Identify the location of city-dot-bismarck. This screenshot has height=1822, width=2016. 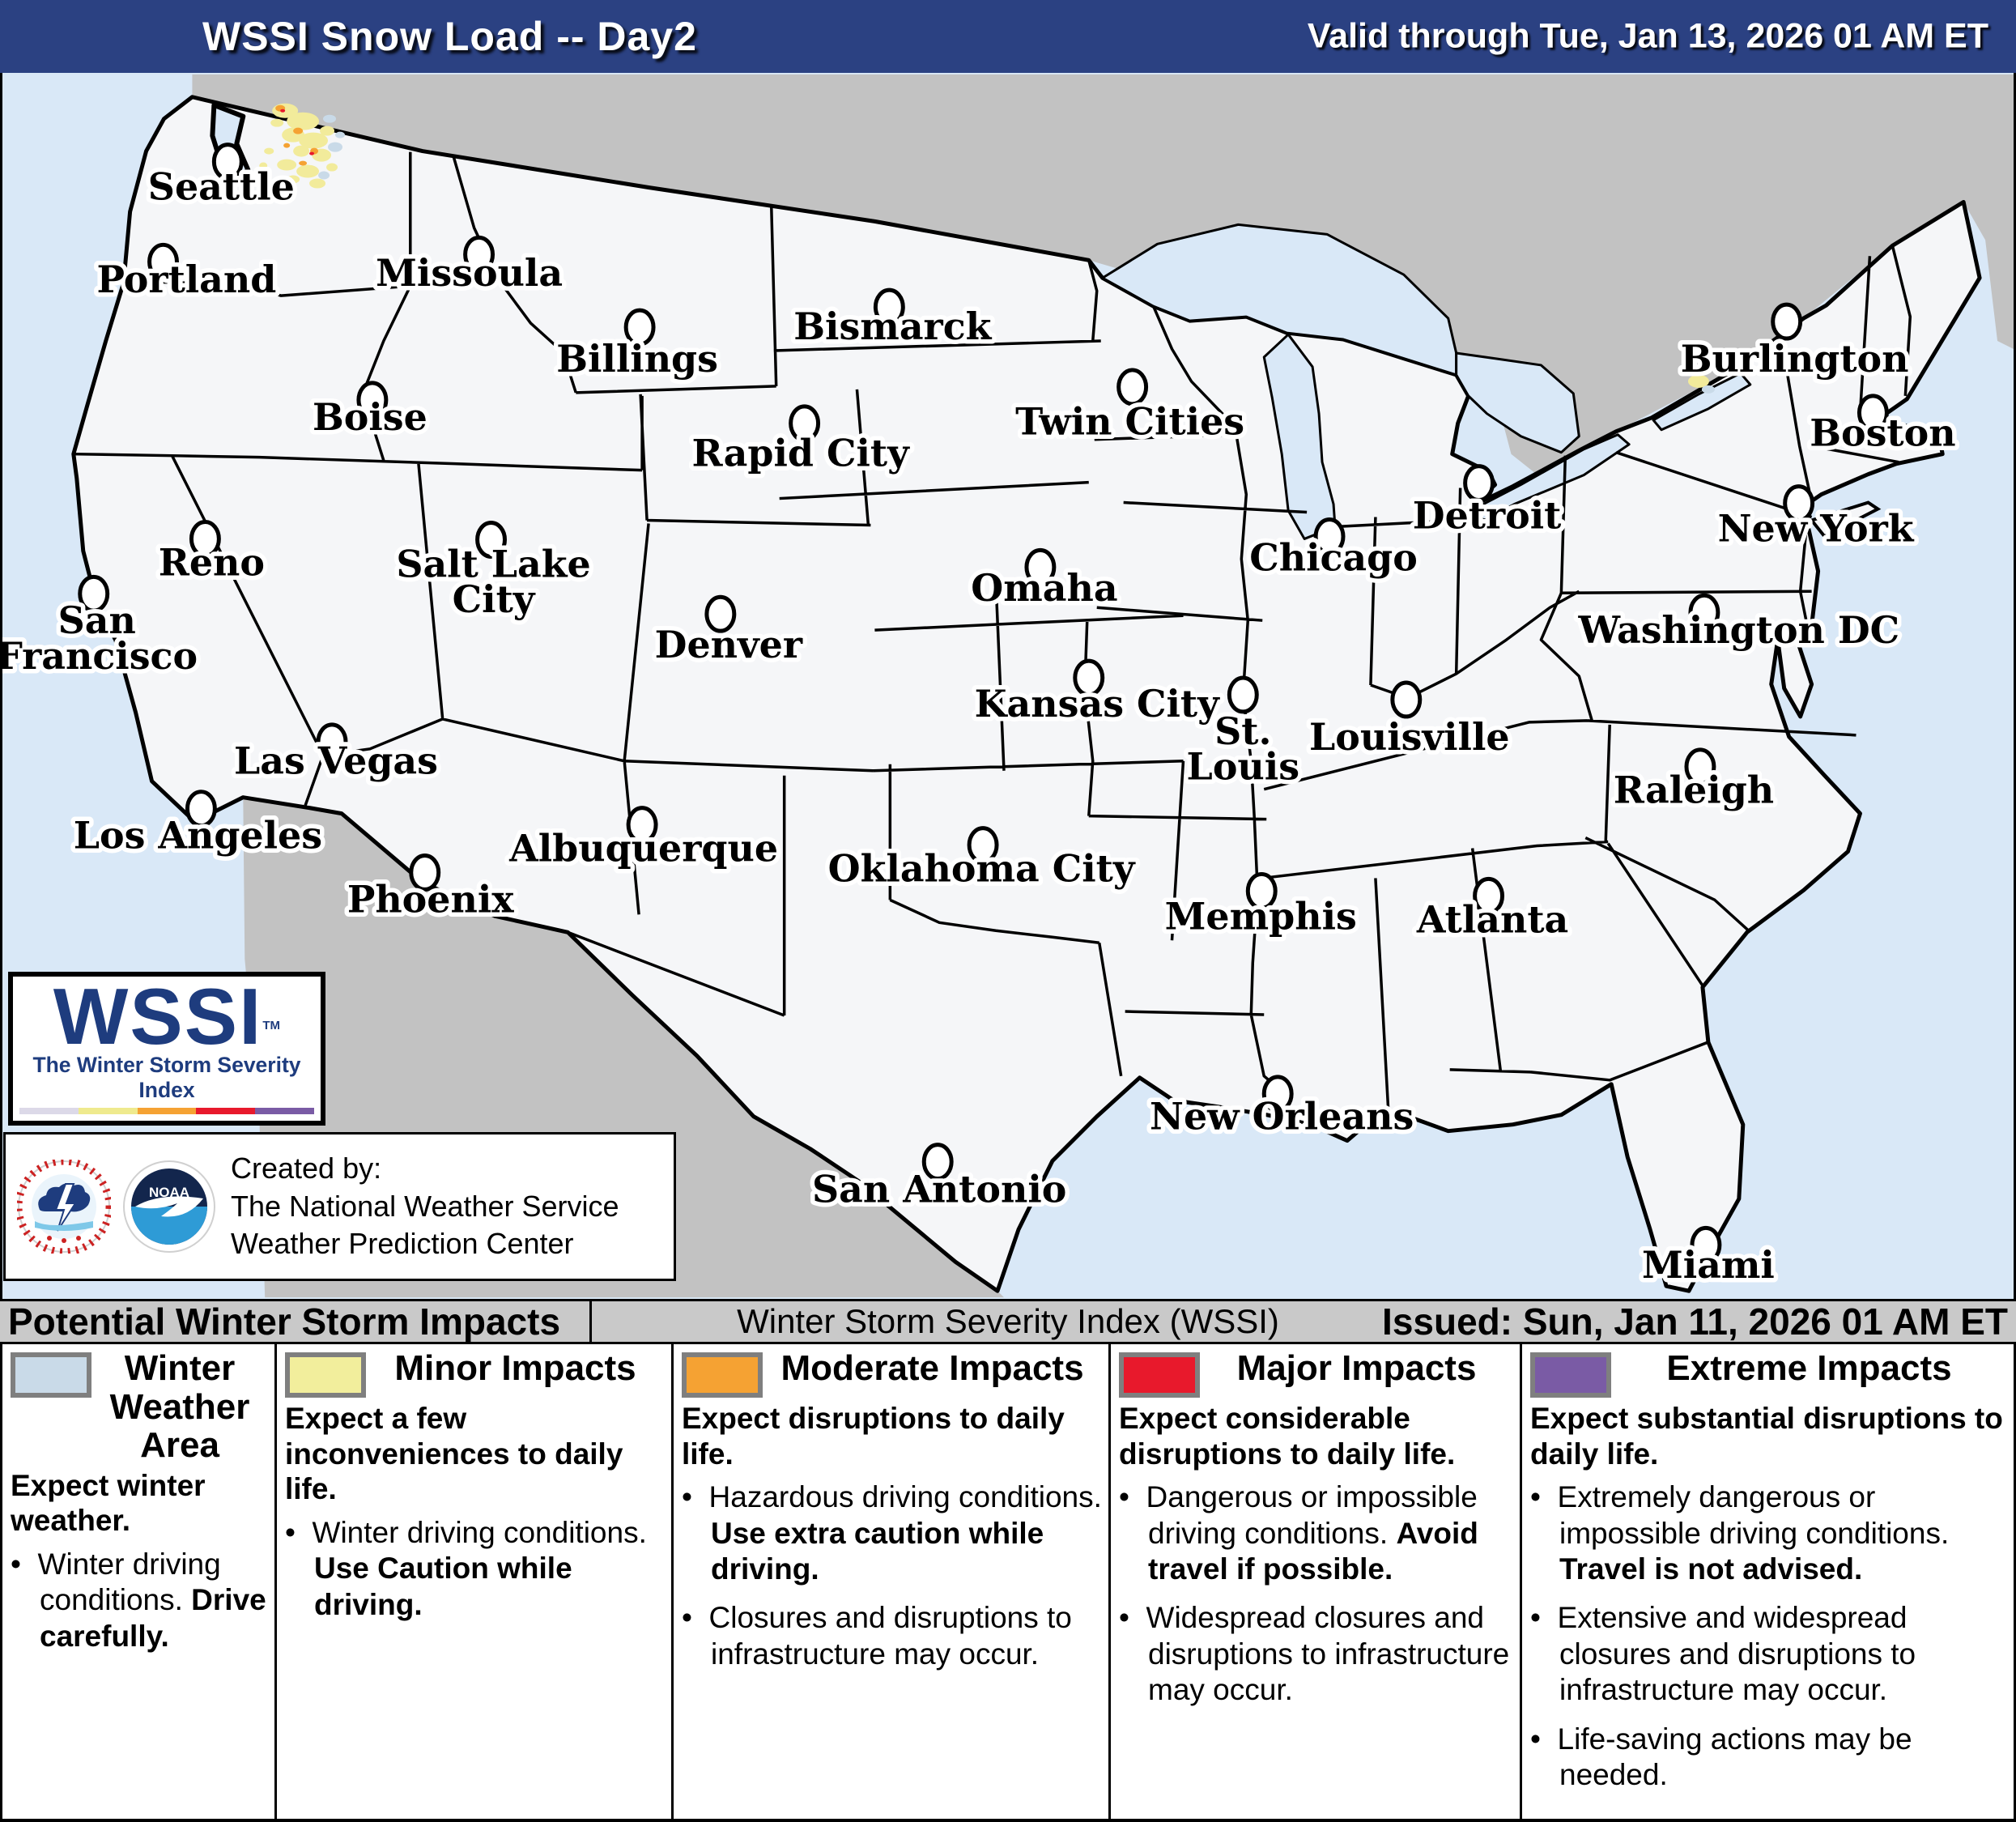
(889, 306).